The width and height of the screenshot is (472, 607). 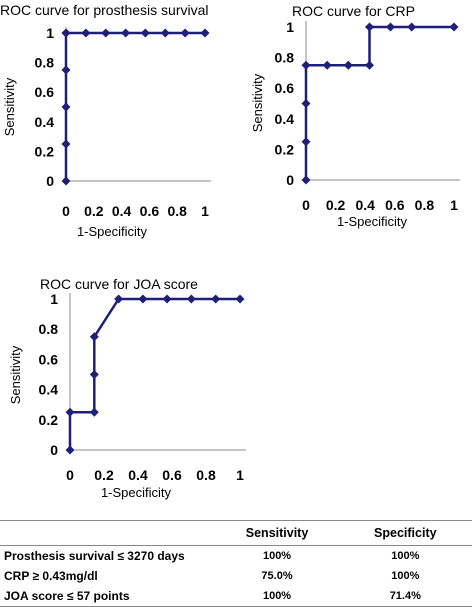 I want to click on table-cell: 75.0%, so click(x=277, y=576).